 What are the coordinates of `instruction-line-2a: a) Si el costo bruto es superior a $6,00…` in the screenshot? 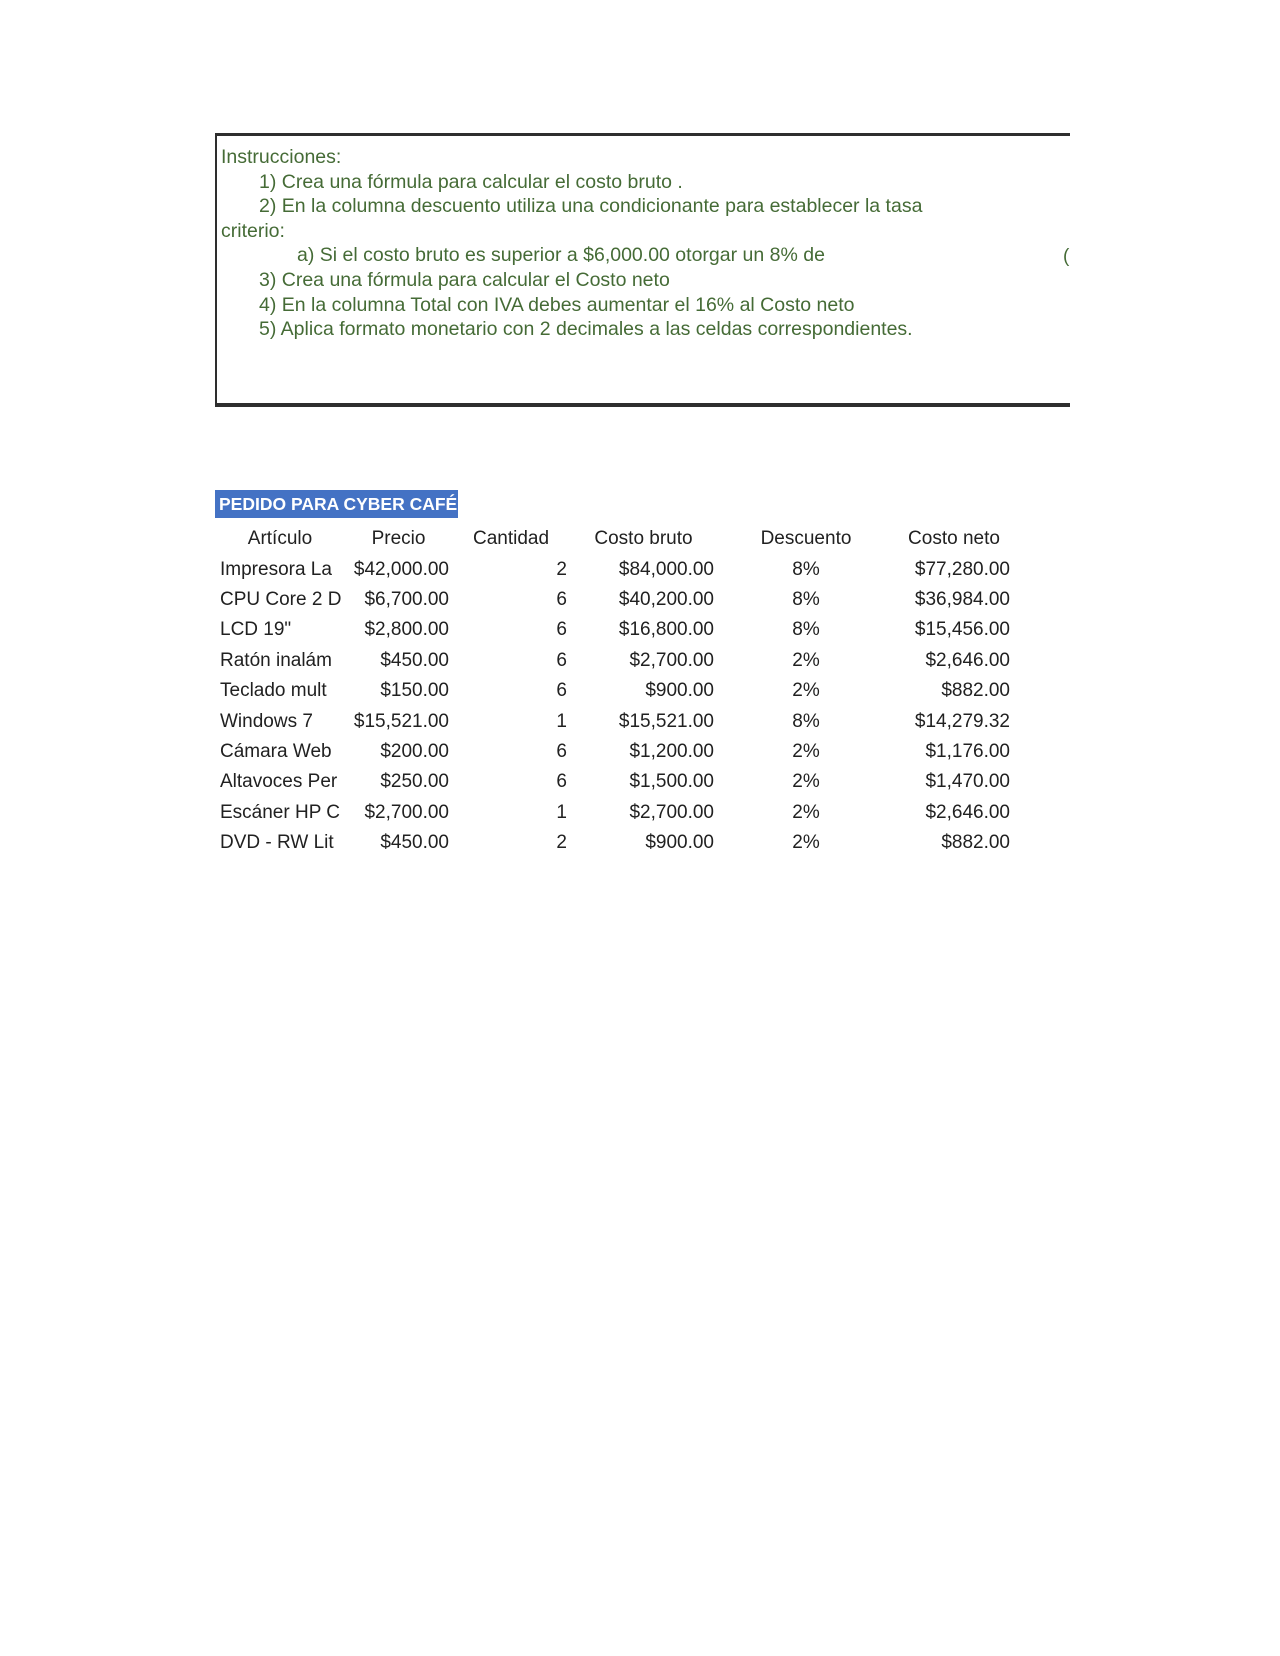 It's located at (561, 255).